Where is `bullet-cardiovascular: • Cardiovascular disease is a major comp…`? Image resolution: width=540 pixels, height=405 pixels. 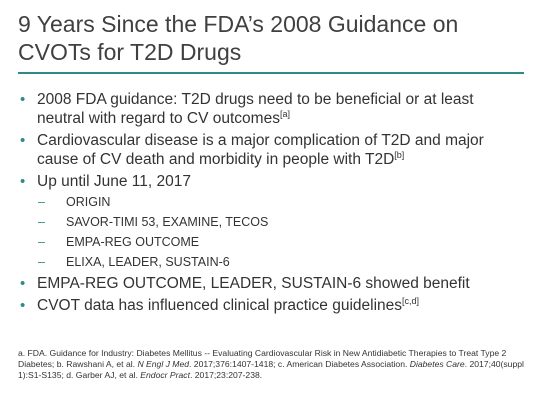 bullet-cardiovascular: • Cardiovascular disease is a major comp… is located at coordinates (252, 150).